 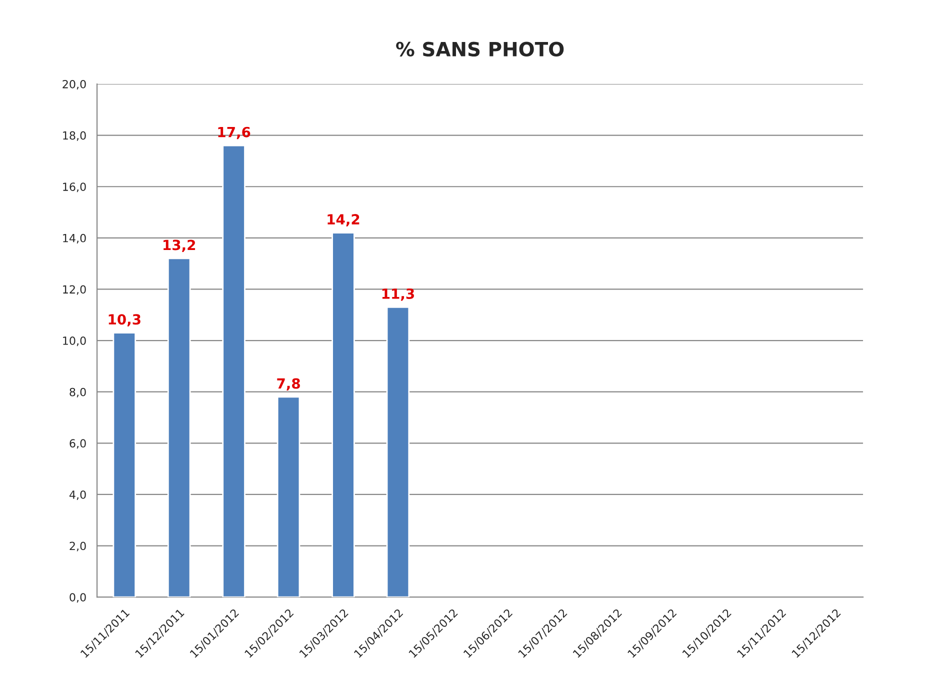 I want to click on chart-title: % SANS PHOTO, so click(x=480, y=49).